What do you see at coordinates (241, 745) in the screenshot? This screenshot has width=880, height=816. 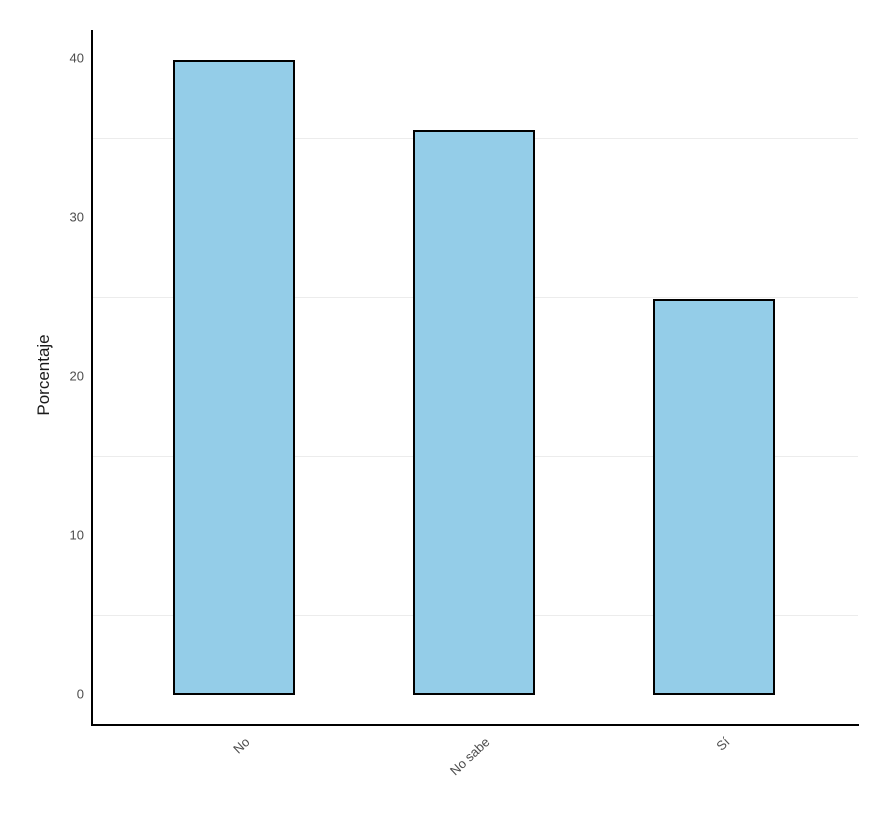 I see `x-tick-label: No` at bounding box center [241, 745].